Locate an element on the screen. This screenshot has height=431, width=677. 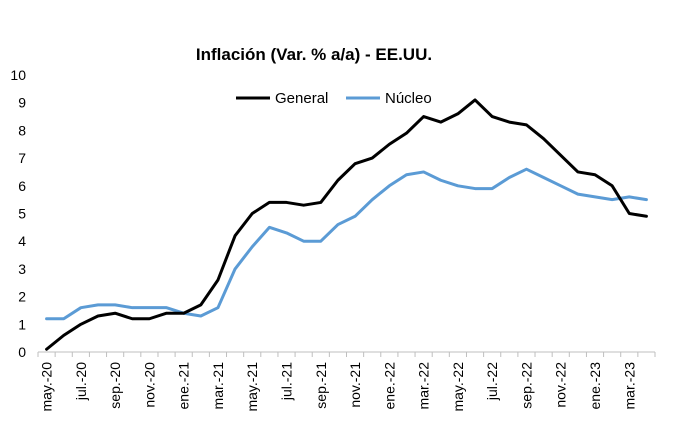
x-tick-label: jul.-22 is located at coordinates (492, 381).